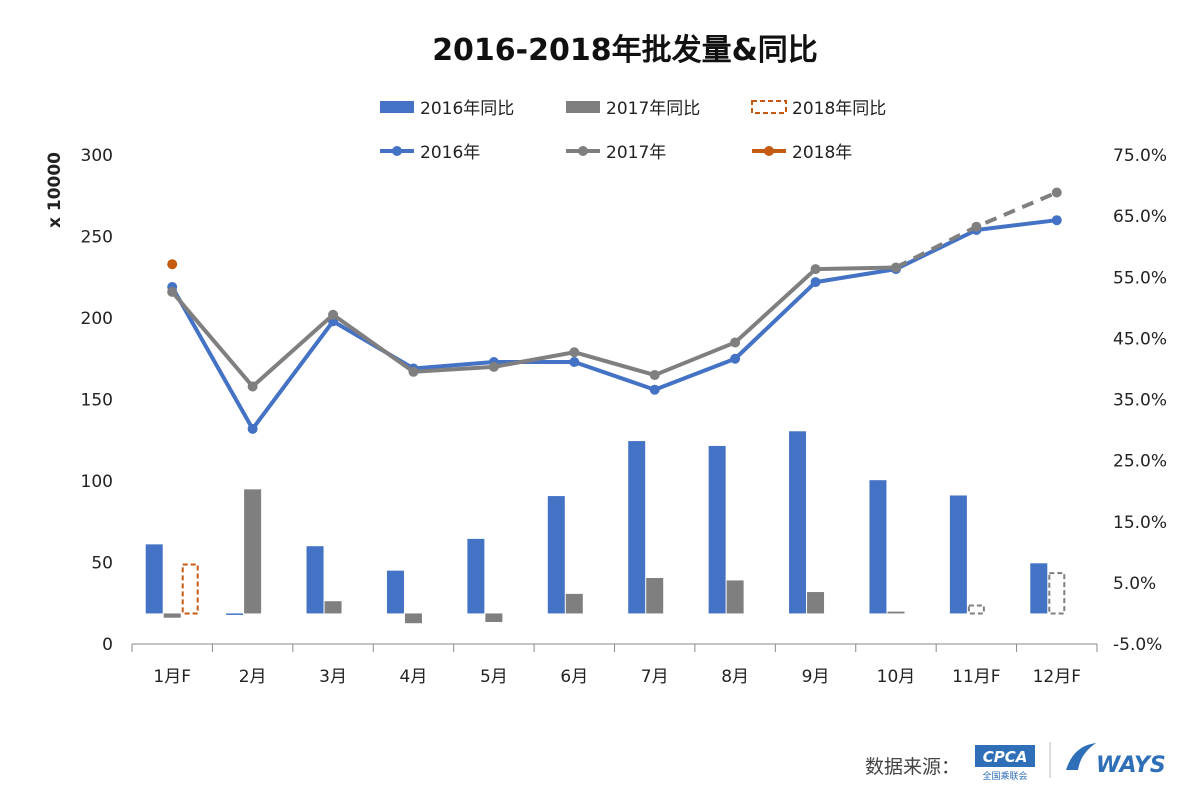 The image size is (1200, 800). What do you see at coordinates (633, 131) in the screenshot?
I see `legend: 2016年同比 2017年同比 2018年同比 2016年 2017年 2018年` at bounding box center [633, 131].